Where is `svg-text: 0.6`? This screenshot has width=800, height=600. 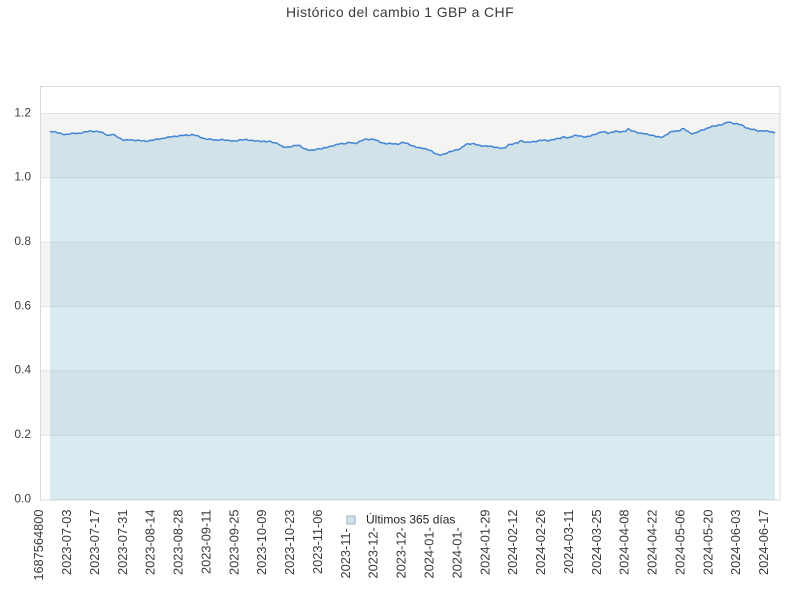 svg-text: 0.6 is located at coordinates (22, 305).